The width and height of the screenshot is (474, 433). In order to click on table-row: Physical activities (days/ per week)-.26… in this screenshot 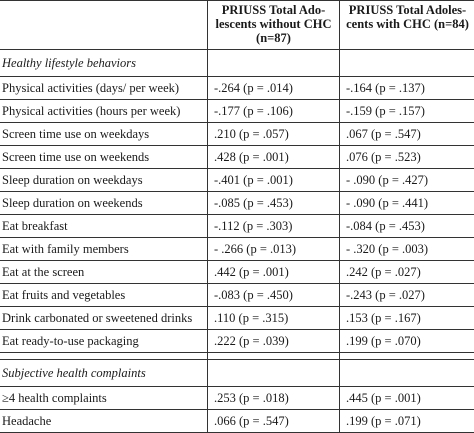, I will do `click(237, 88)`.